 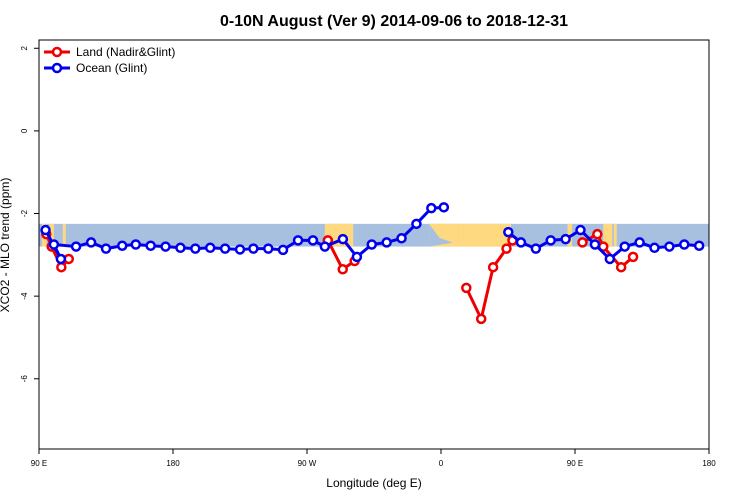 I want to click on legend: Land (Nadir&Glint) Ocean (Glint), so click(x=109, y=60).